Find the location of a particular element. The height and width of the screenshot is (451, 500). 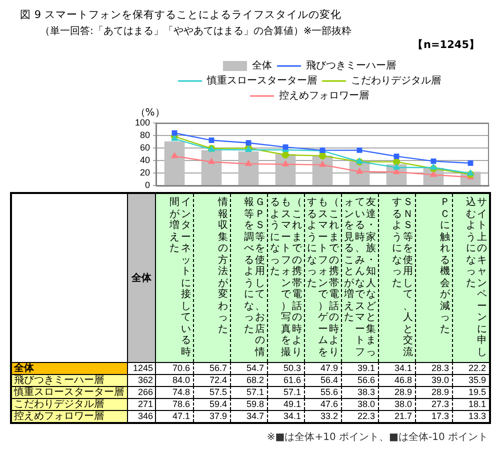

data-label: 56.6 is located at coordinates (359, 380).